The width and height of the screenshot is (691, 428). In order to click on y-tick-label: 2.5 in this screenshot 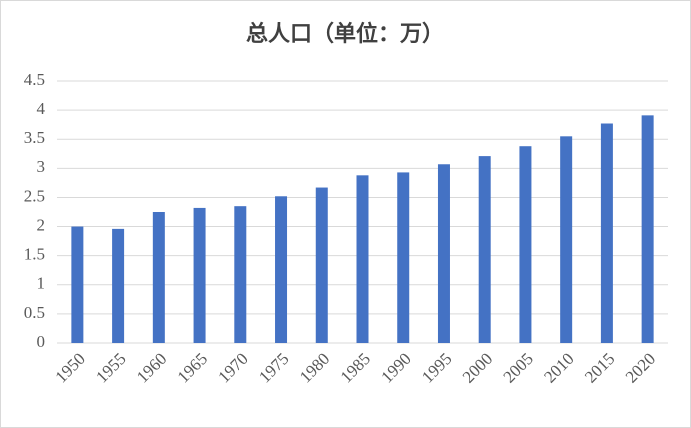, I will do `click(34, 195)`.